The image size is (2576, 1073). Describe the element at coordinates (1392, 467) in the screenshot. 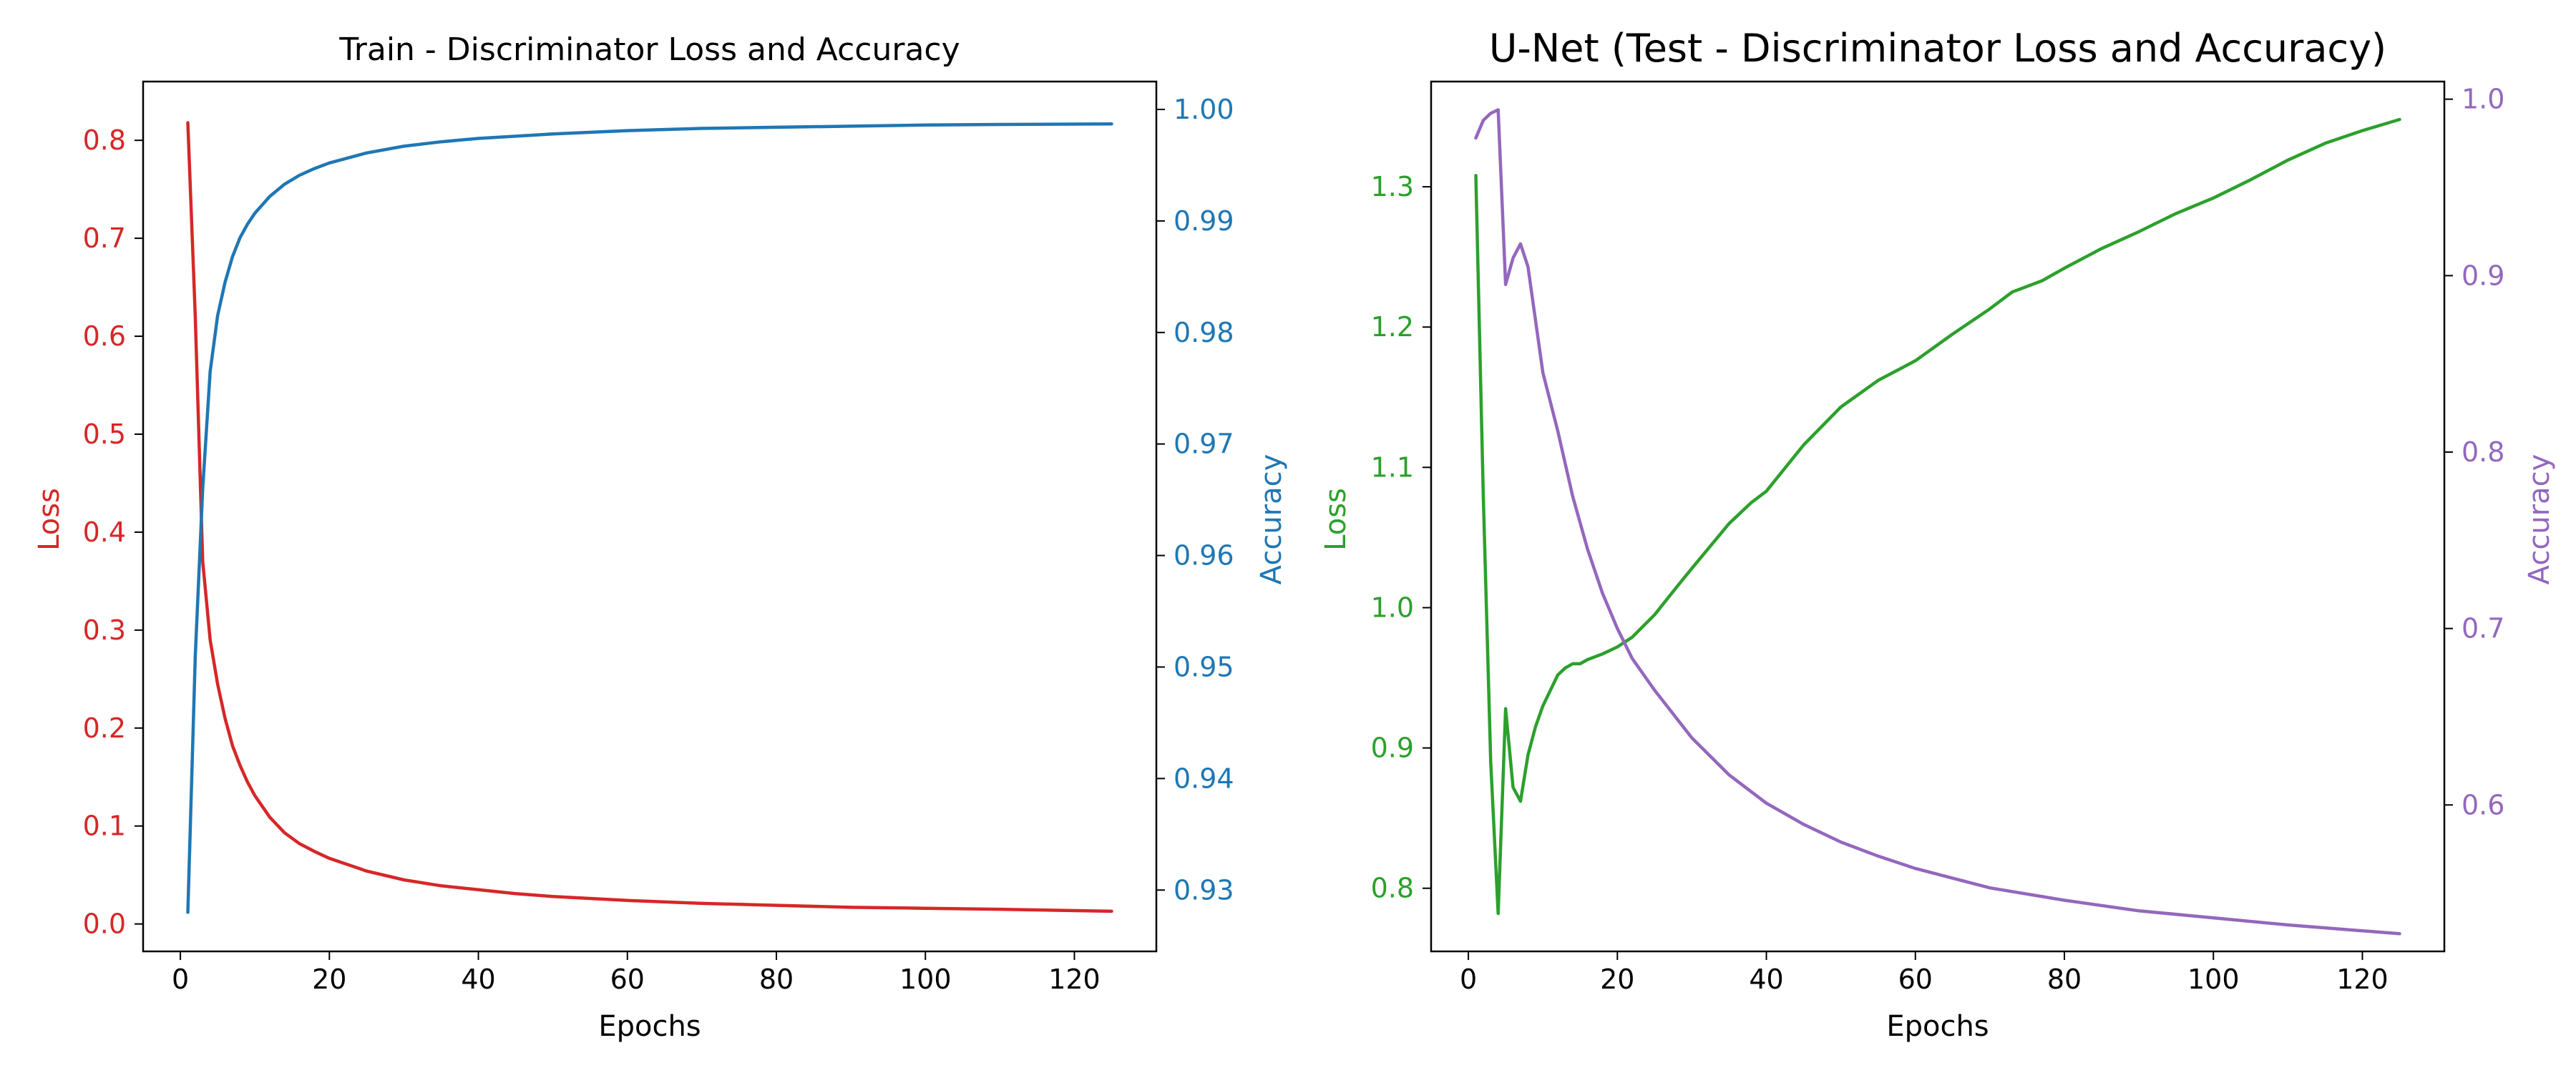

I see `y-tick-label-left: 1.1` at that location.